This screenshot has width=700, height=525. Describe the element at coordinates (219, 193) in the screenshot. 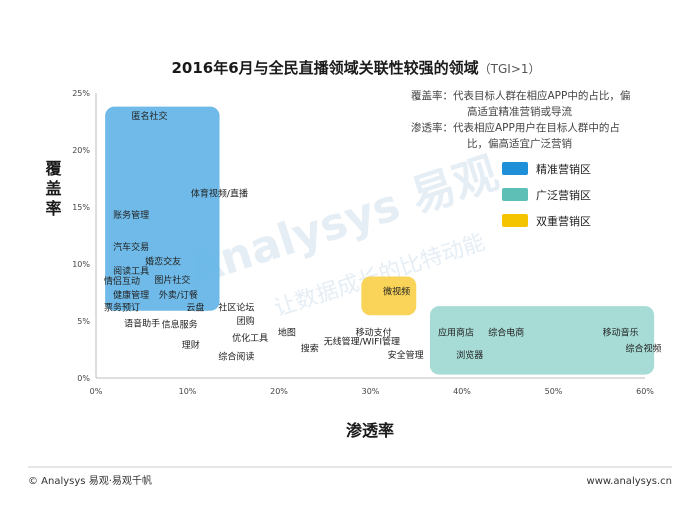

I see `data-point-label: 体育视频/直播` at that location.